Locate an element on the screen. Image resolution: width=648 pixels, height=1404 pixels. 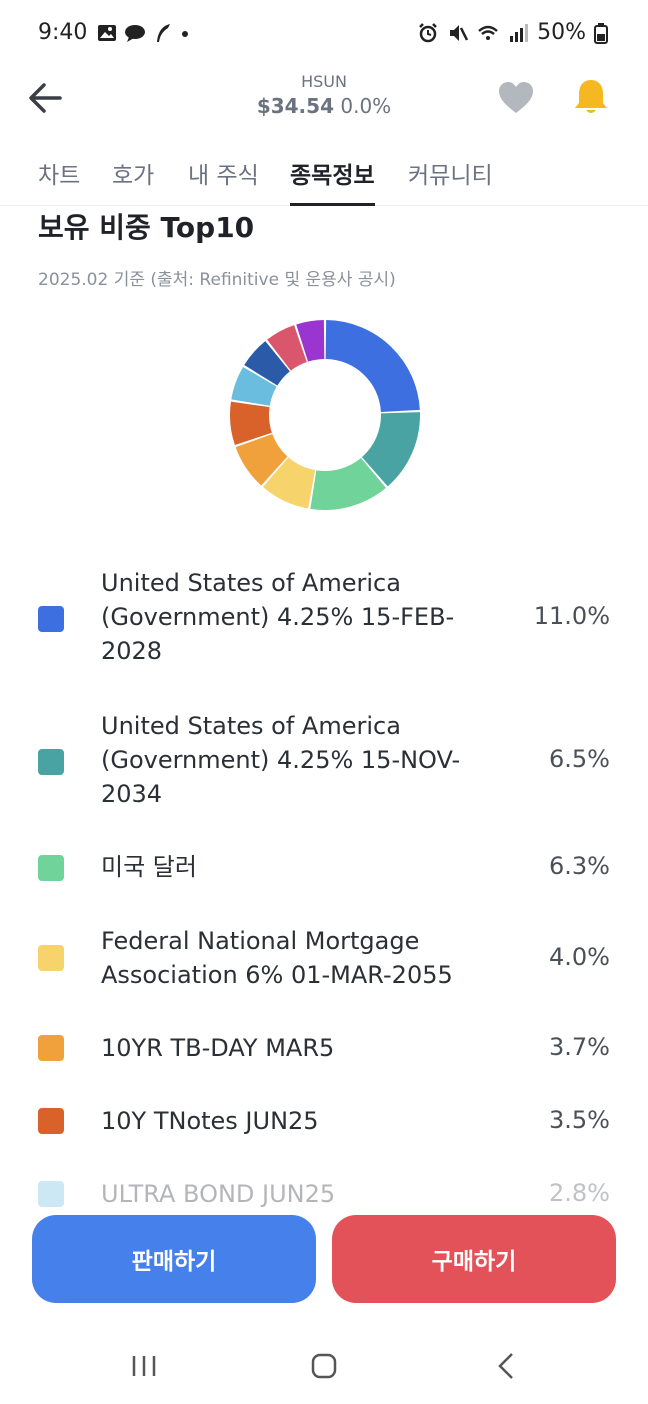
app-header: HSUN $34.54 0.0% is located at coordinates (324, 98).